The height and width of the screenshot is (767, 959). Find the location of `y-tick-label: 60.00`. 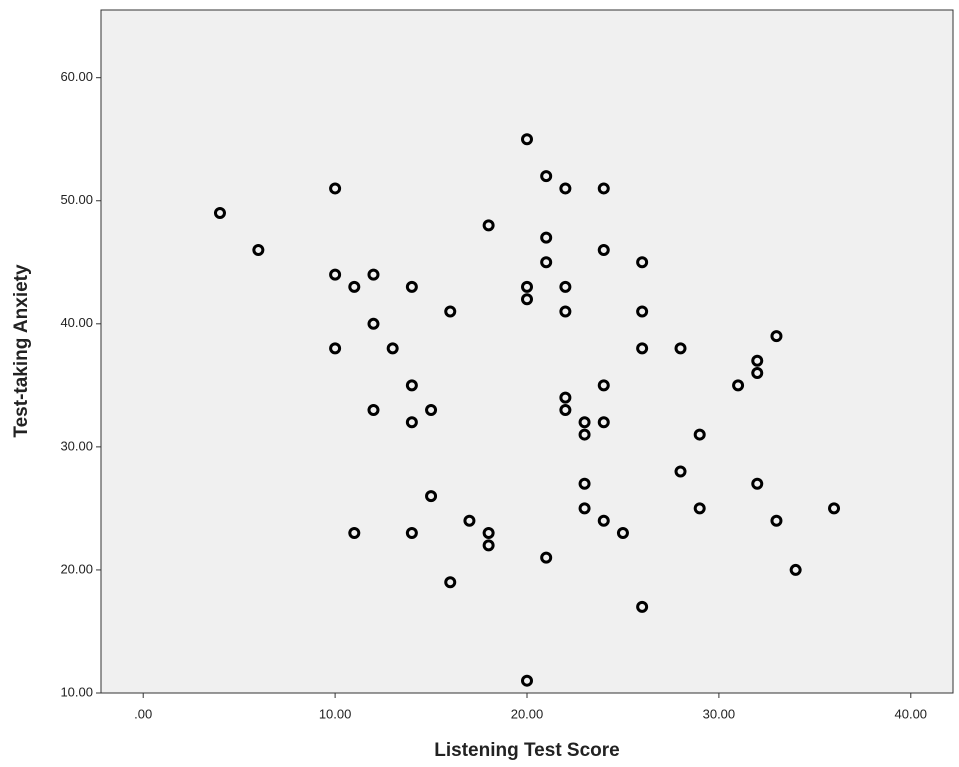

y-tick-label: 60.00 is located at coordinates (76, 76).